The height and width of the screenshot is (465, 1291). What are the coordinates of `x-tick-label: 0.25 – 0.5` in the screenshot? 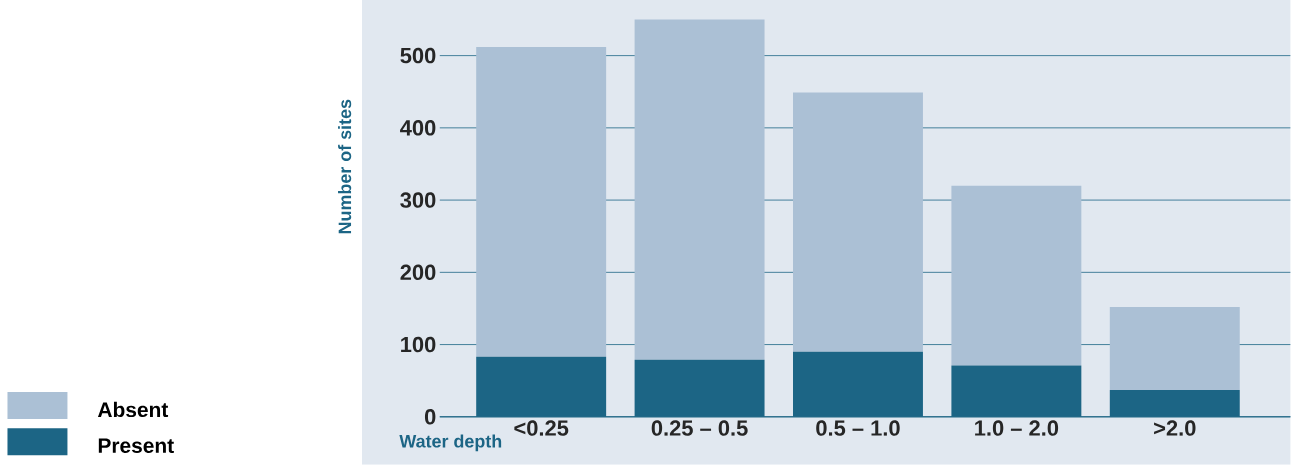 It's located at (699, 428).